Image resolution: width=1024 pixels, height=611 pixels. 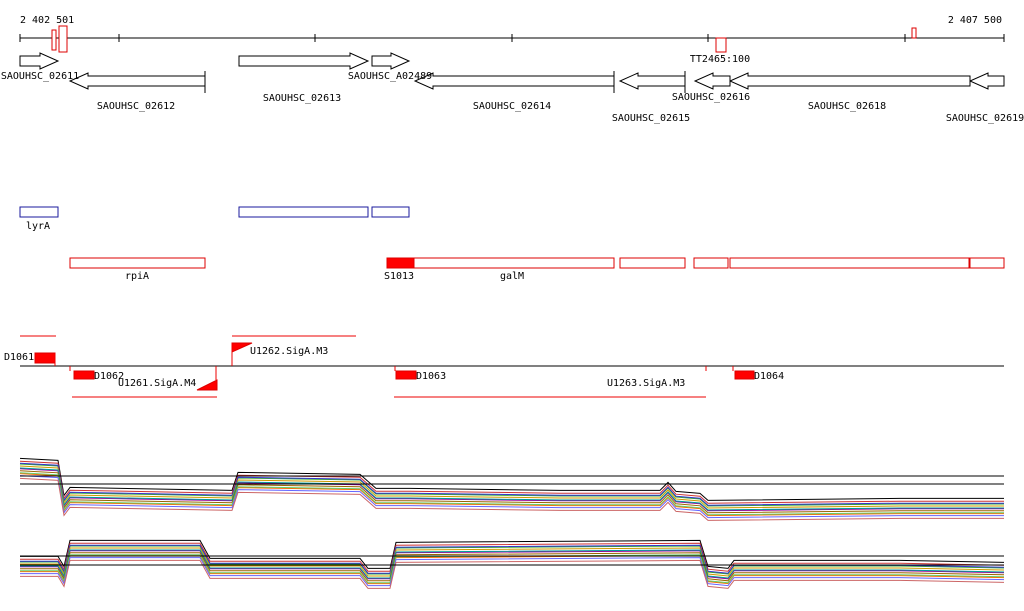 I want to click on feature-label: S1013, so click(x=399, y=276).